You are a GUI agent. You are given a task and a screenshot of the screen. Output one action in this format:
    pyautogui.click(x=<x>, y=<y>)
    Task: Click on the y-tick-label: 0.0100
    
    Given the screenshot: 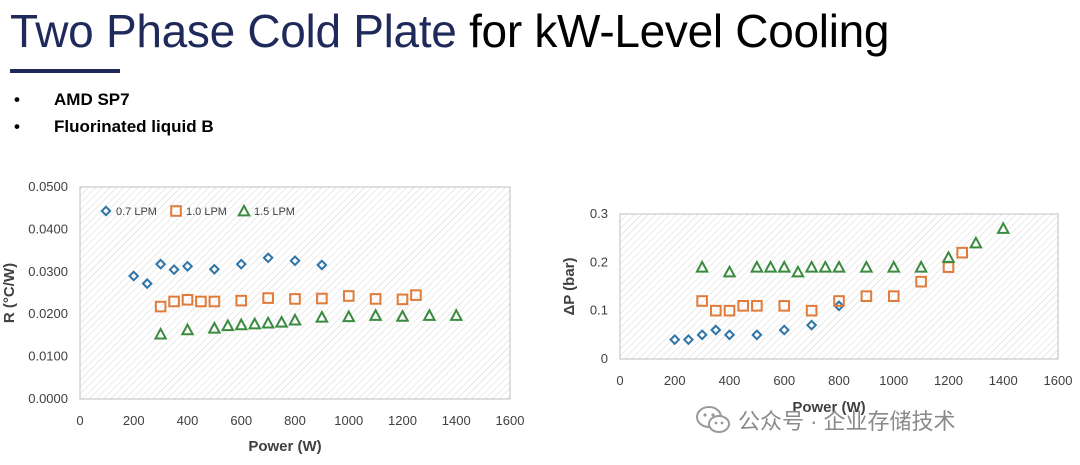 What is the action you would take?
    pyautogui.click(x=48, y=356)
    